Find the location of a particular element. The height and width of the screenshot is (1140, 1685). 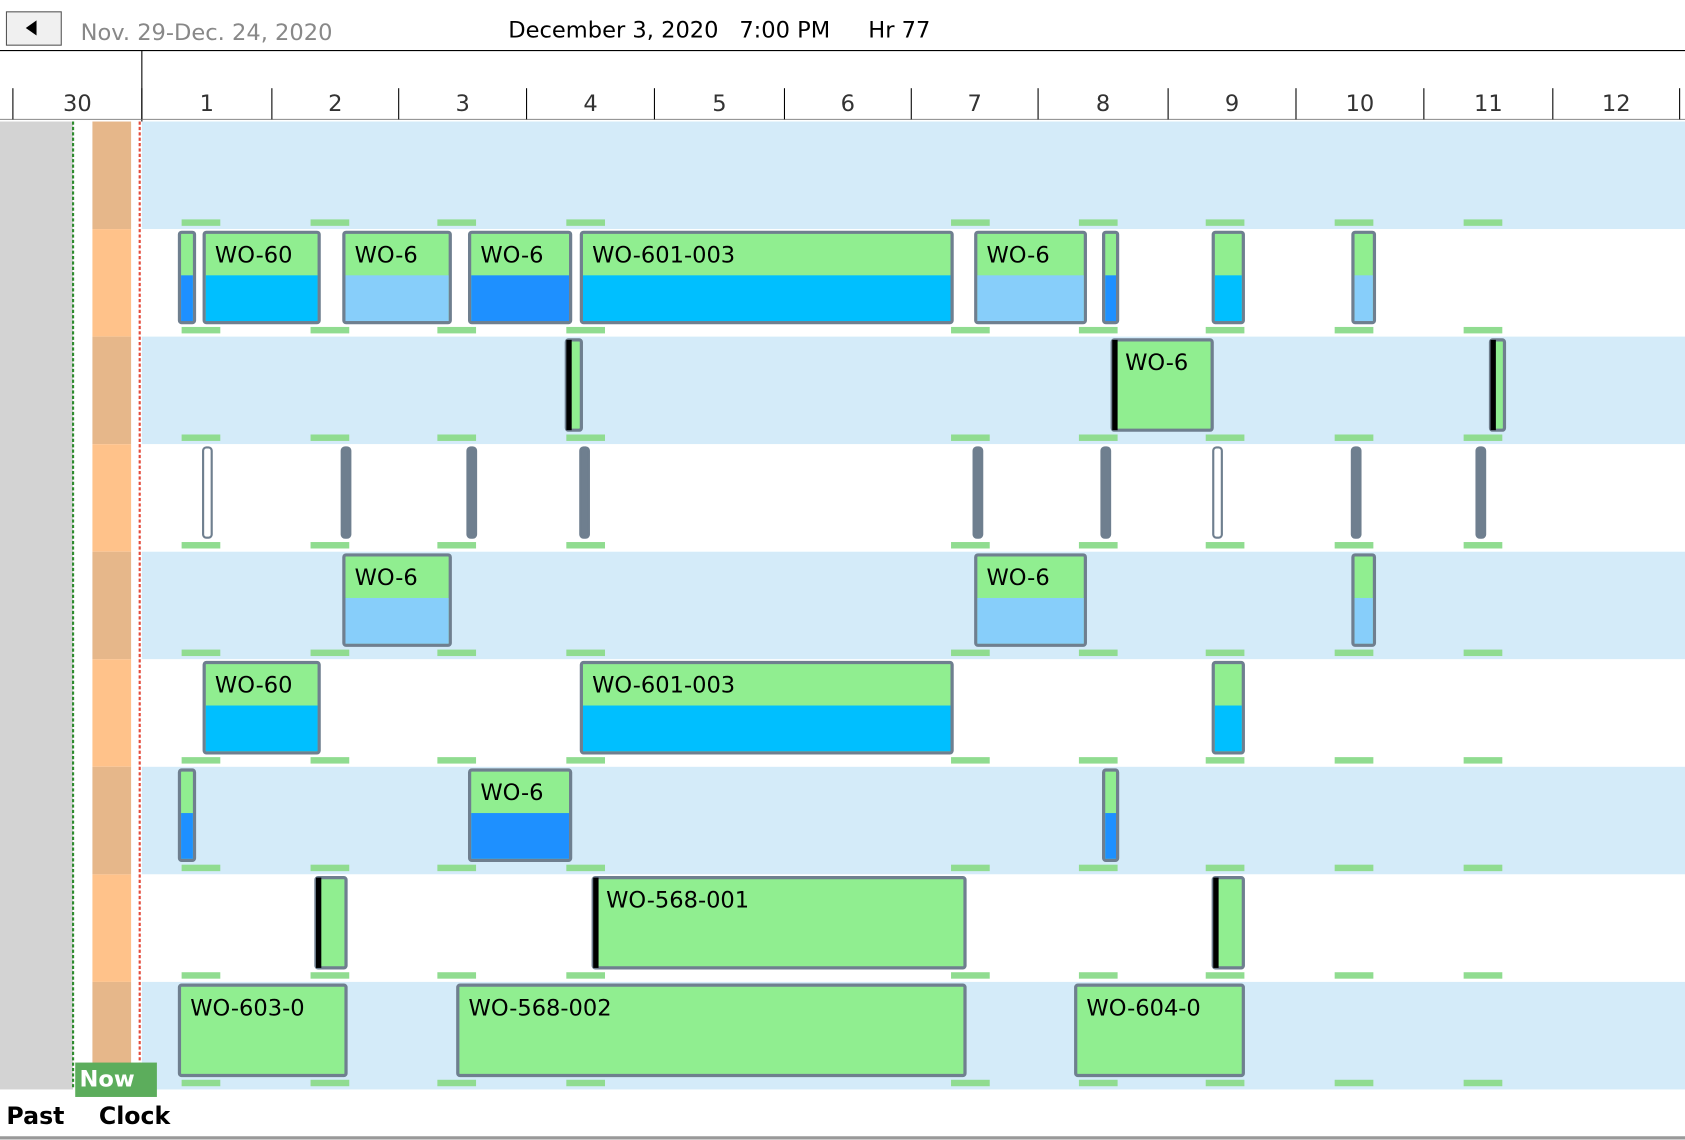

day-label: 12 is located at coordinates (1616, 104).